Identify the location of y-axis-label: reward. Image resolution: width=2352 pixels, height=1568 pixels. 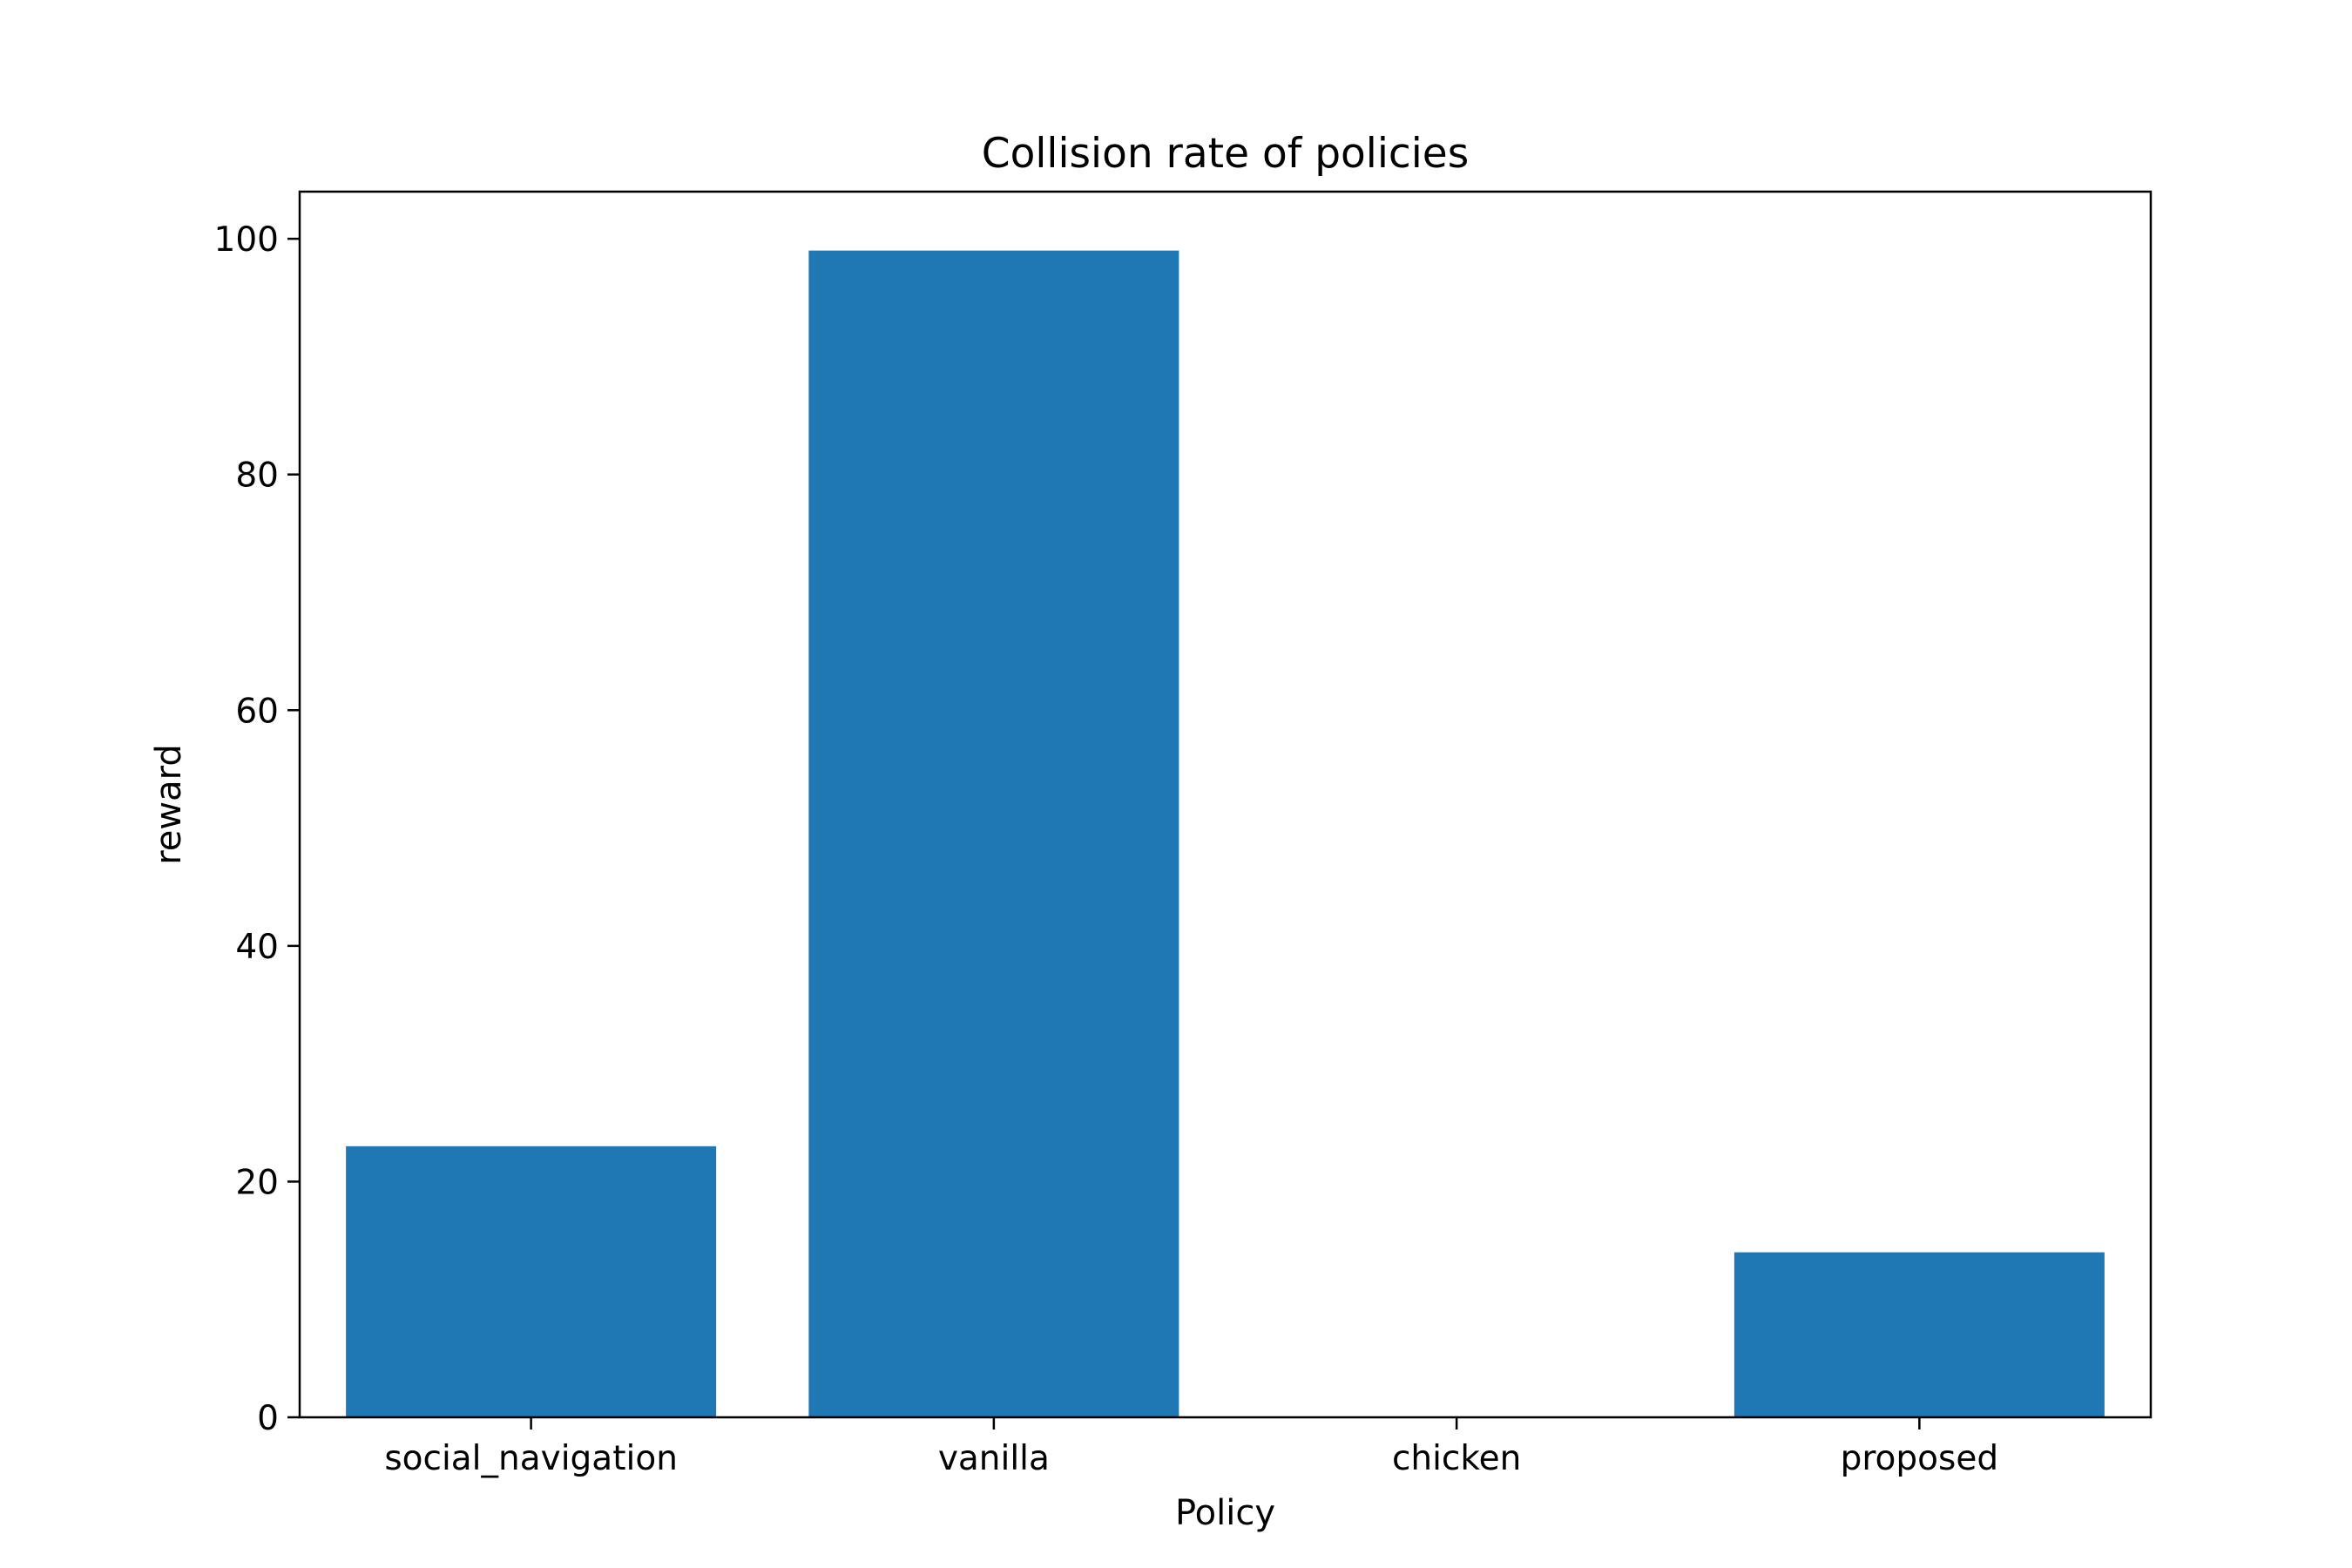
(169, 805).